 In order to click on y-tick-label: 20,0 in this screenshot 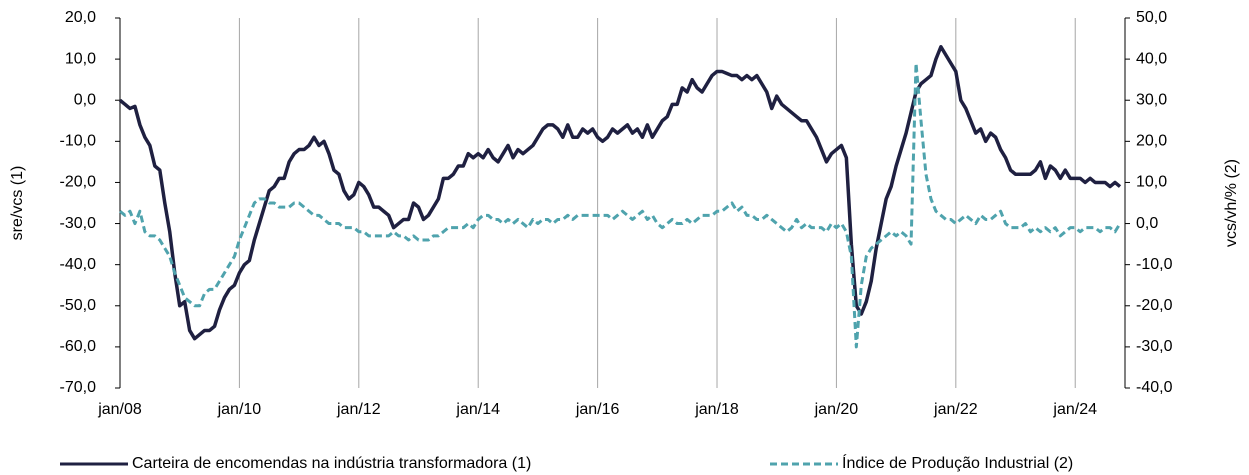, I will do `click(80, 17)`.